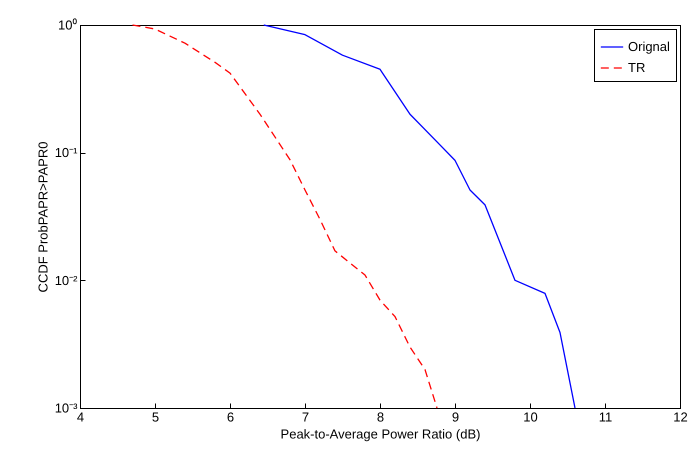 The height and width of the screenshot is (450, 696). I want to click on x-tick-label: 7, so click(306, 417).